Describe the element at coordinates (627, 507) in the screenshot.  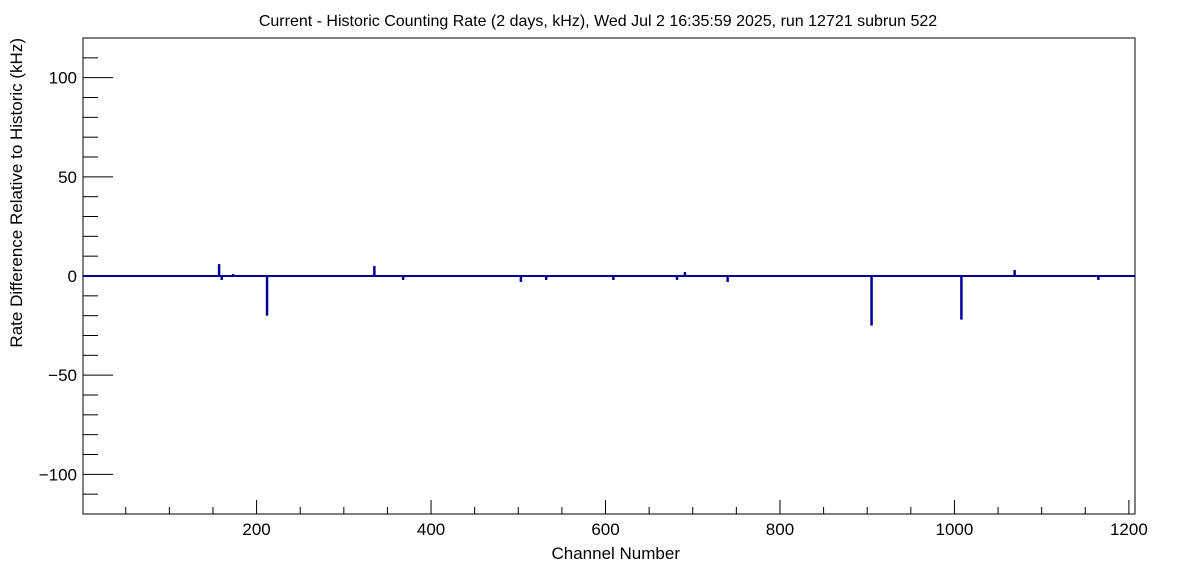
I see `x-axis-ticks` at that location.